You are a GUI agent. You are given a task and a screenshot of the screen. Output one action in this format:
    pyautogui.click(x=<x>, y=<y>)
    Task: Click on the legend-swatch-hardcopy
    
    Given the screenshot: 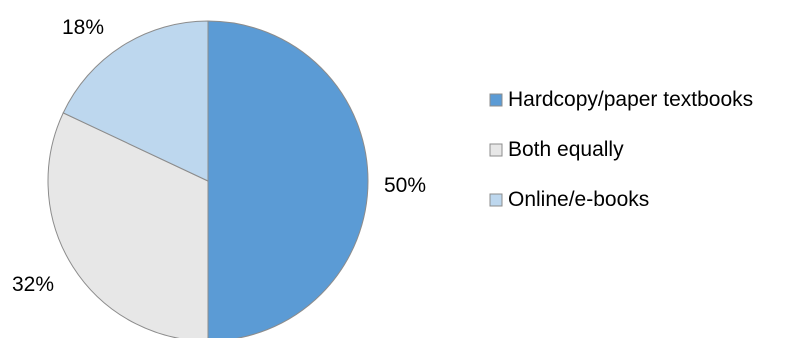 What is the action you would take?
    pyautogui.click(x=496, y=100)
    